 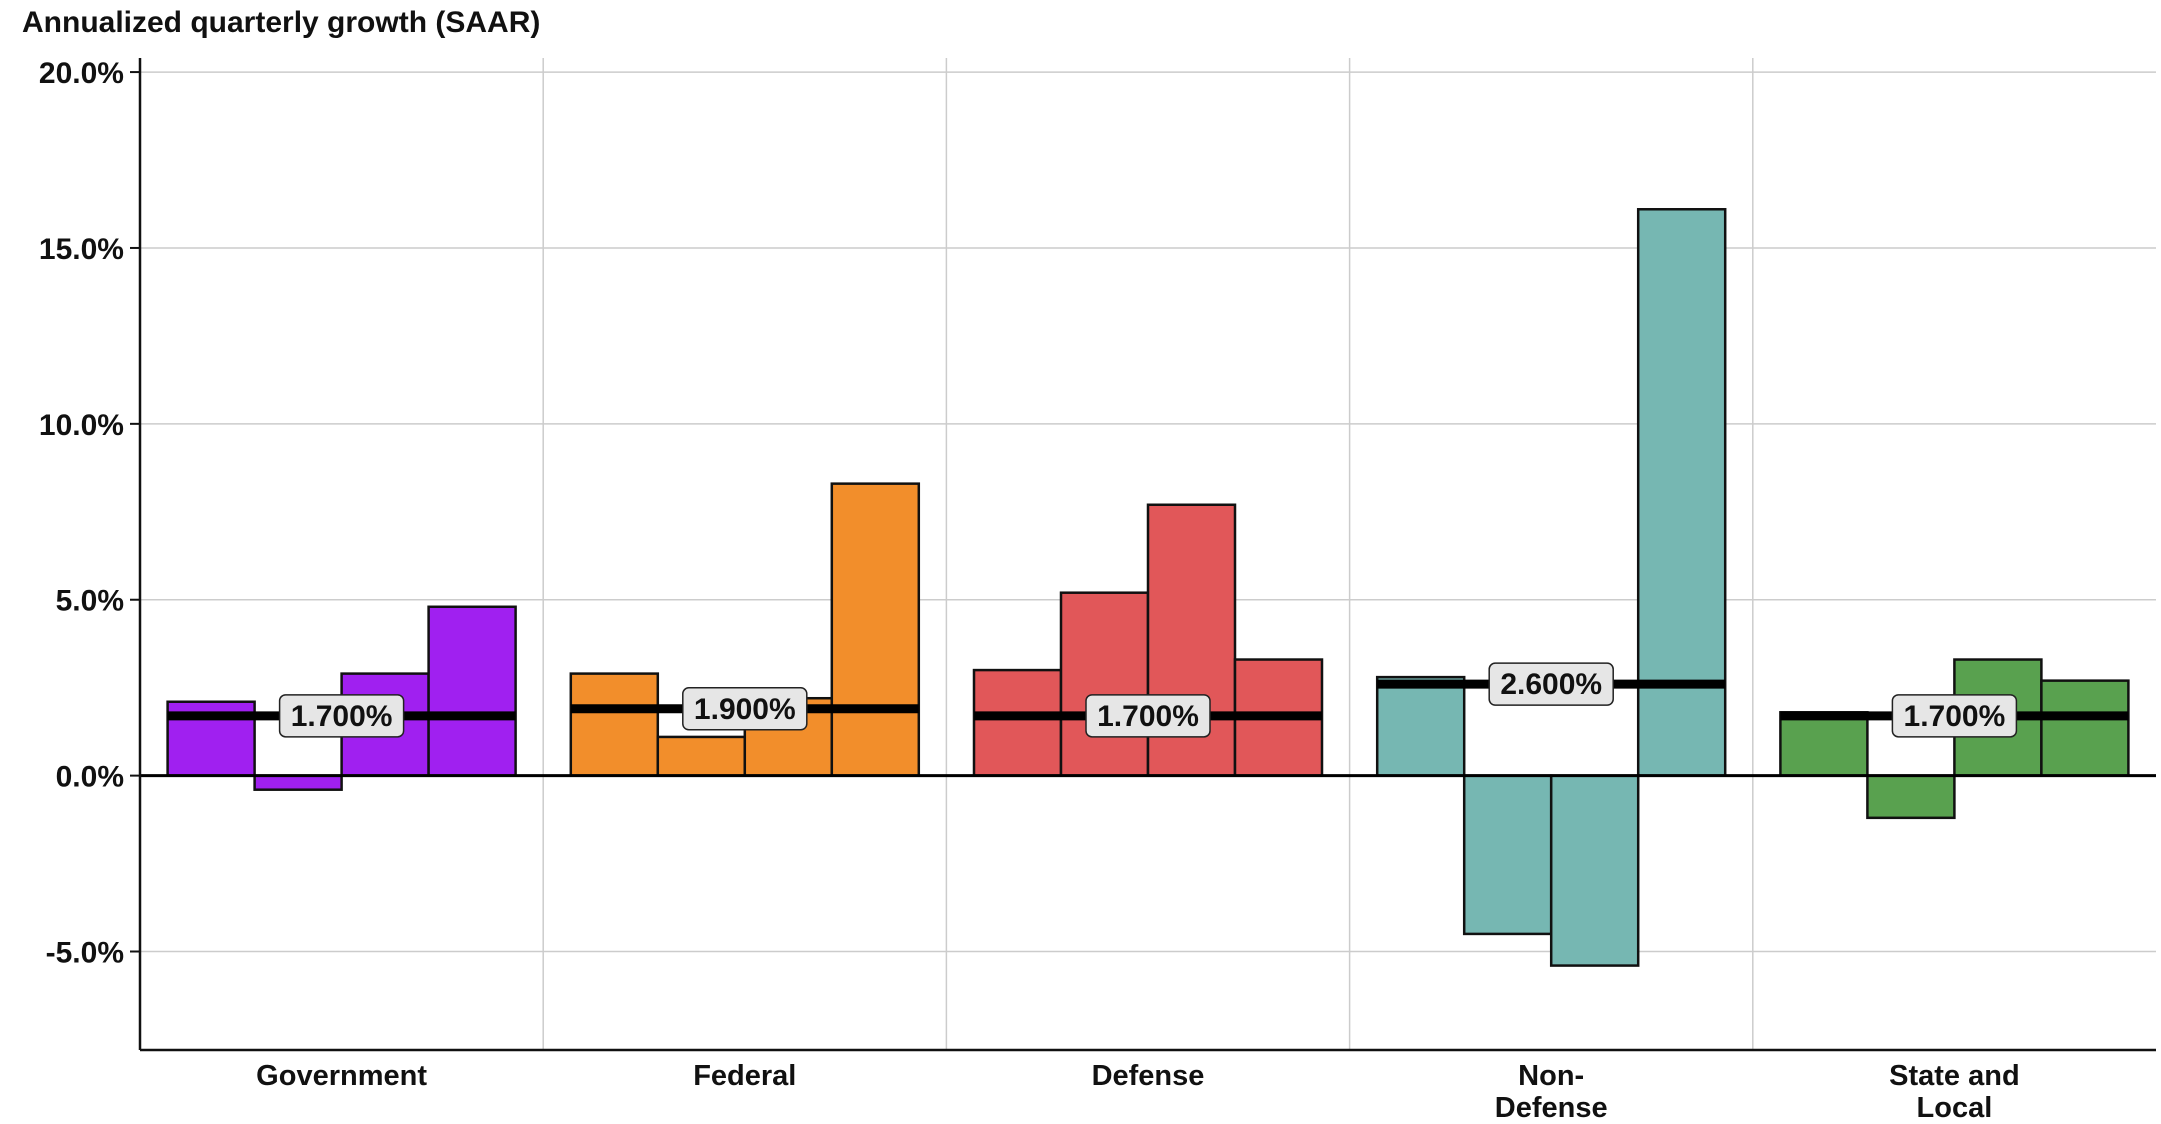 What do you see at coordinates (1954, 1076) in the screenshot?
I see `x-tick-label: State and` at bounding box center [1954, 1076].